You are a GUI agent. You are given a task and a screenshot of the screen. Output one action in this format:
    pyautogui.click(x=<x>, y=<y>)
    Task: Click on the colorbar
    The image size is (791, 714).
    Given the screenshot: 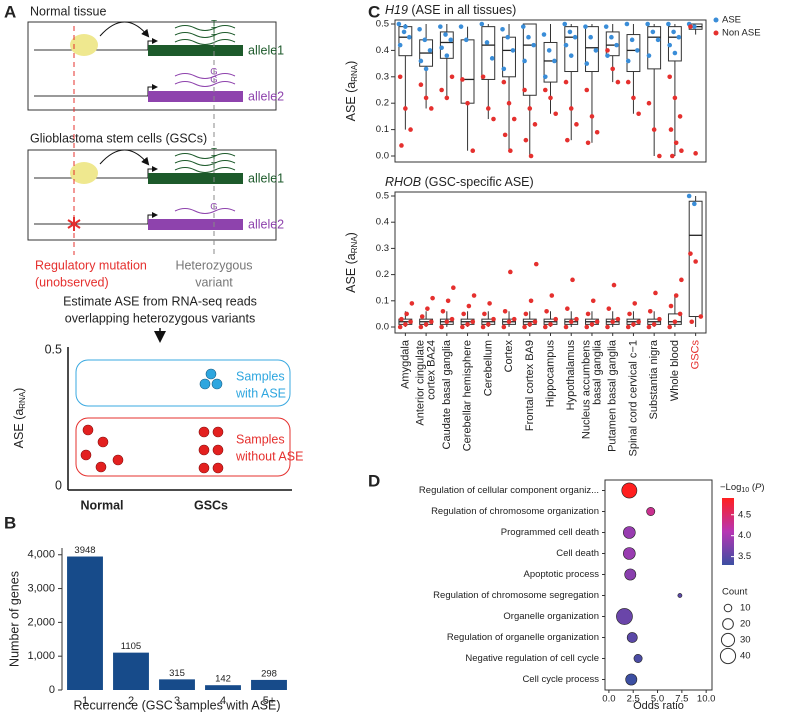 What is the action you would take?
    pyautogui.click(x=728, y=531)
    